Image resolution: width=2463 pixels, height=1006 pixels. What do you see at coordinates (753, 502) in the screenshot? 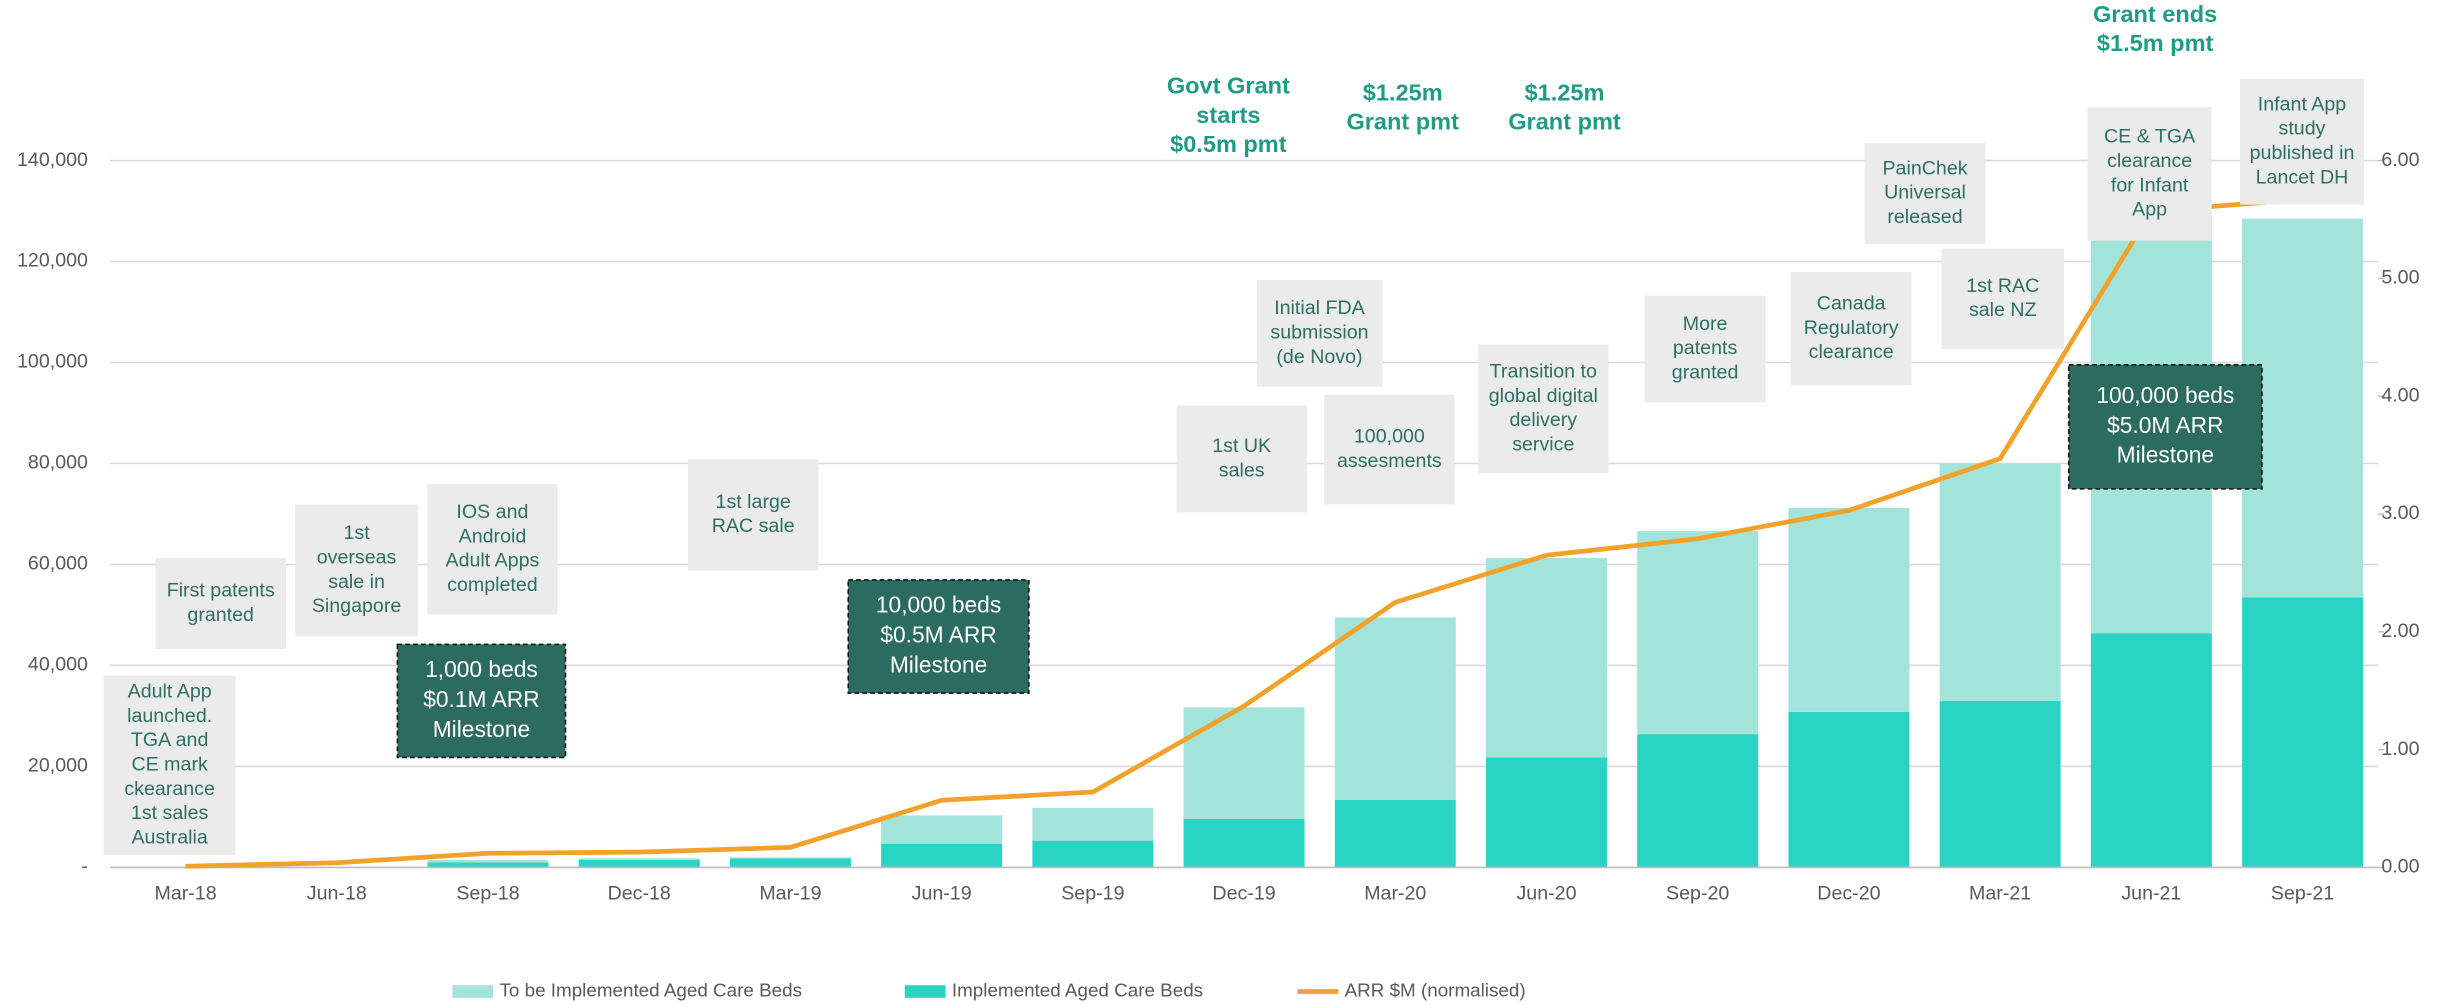
I see `note-text: 1st large` at bounding box center [753, 502].